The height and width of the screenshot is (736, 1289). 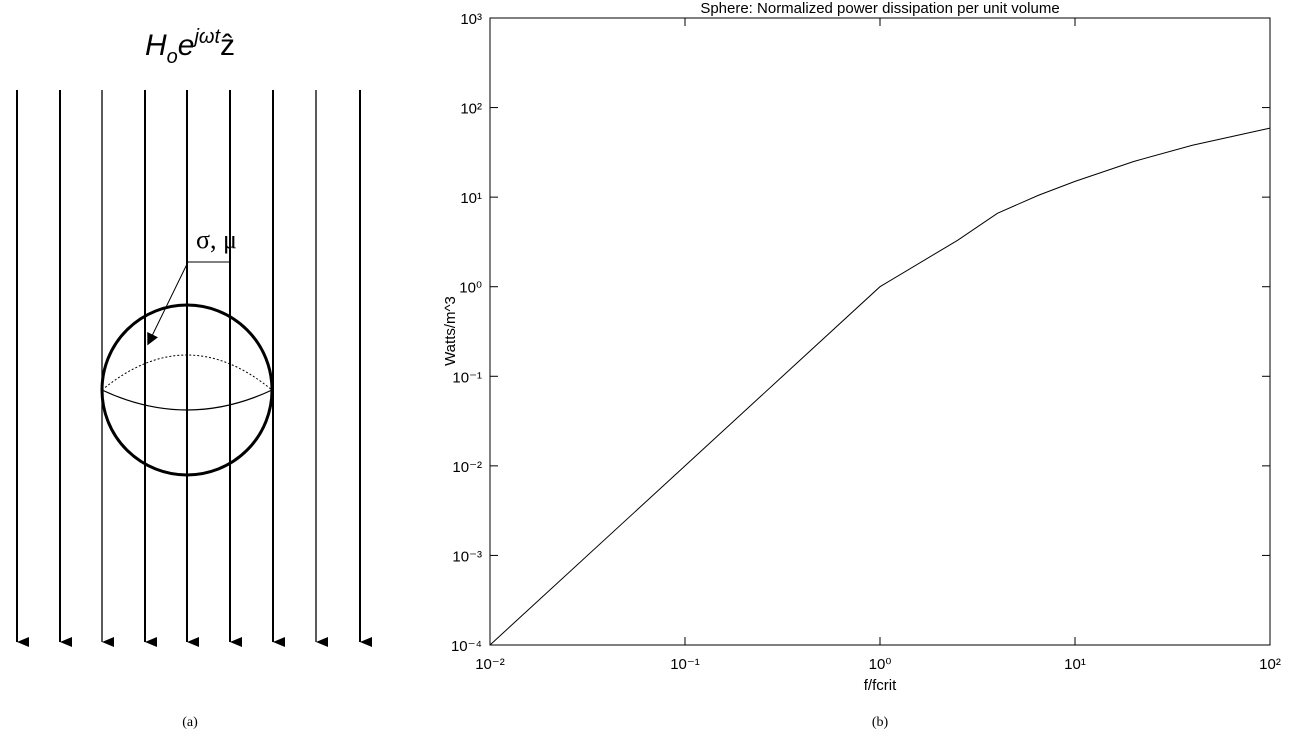 What do you see at coordinates (467, 377) in the screenshot?
I see `y-tick-label: 10⁻¹` at bounding box center [467, 377].